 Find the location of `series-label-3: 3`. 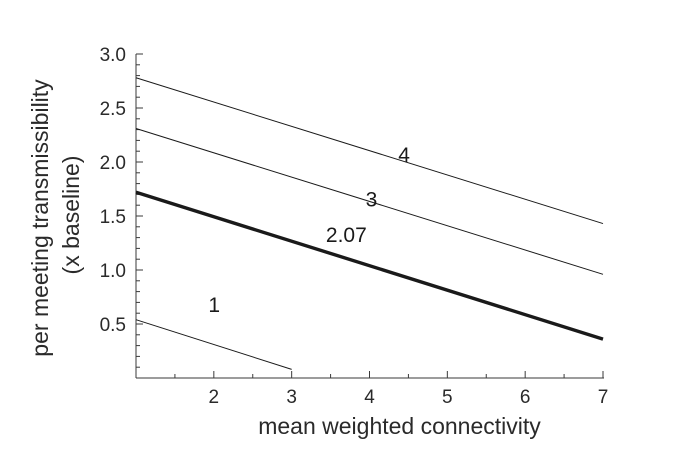

series-label-3: 3 is located at coordinates (372, 199).